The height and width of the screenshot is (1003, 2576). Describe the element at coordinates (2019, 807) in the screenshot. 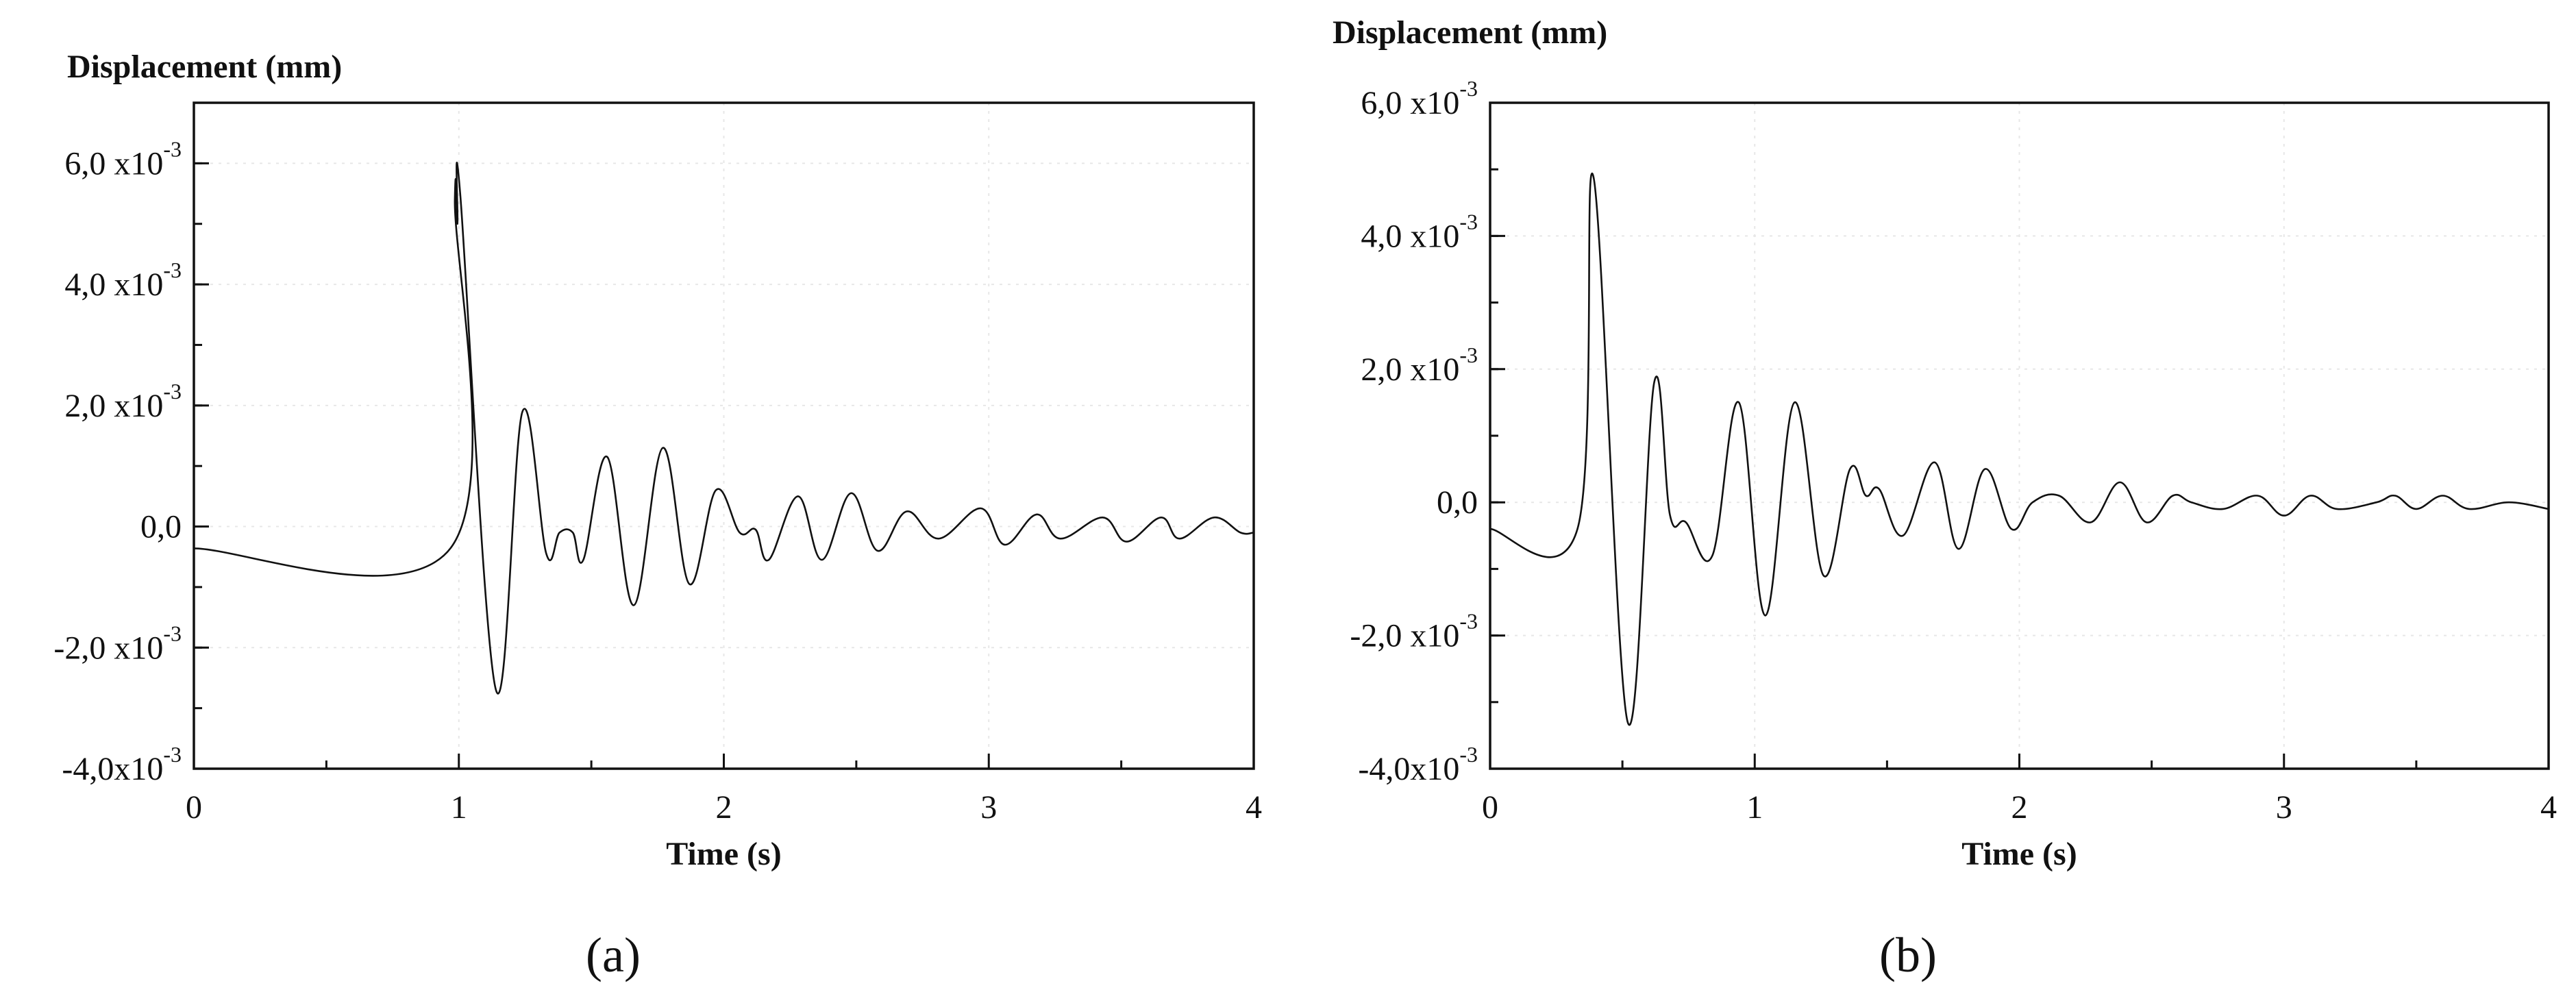

I see `x-tick-label-b-2: 2` at that location.